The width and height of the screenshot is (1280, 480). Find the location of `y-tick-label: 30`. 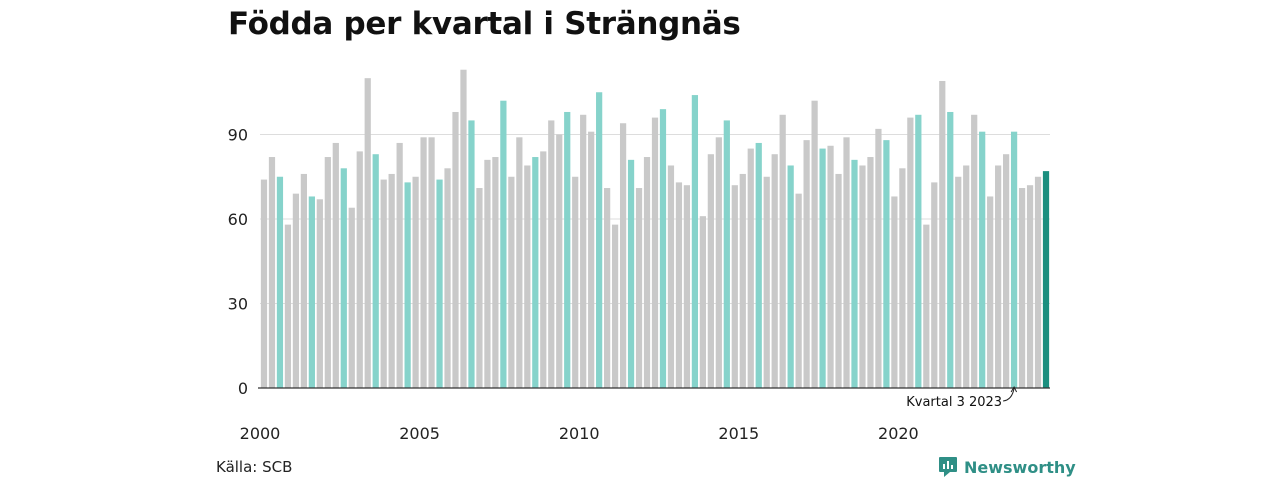

y-tick-label: 30 is located at coordinates (238, 304).